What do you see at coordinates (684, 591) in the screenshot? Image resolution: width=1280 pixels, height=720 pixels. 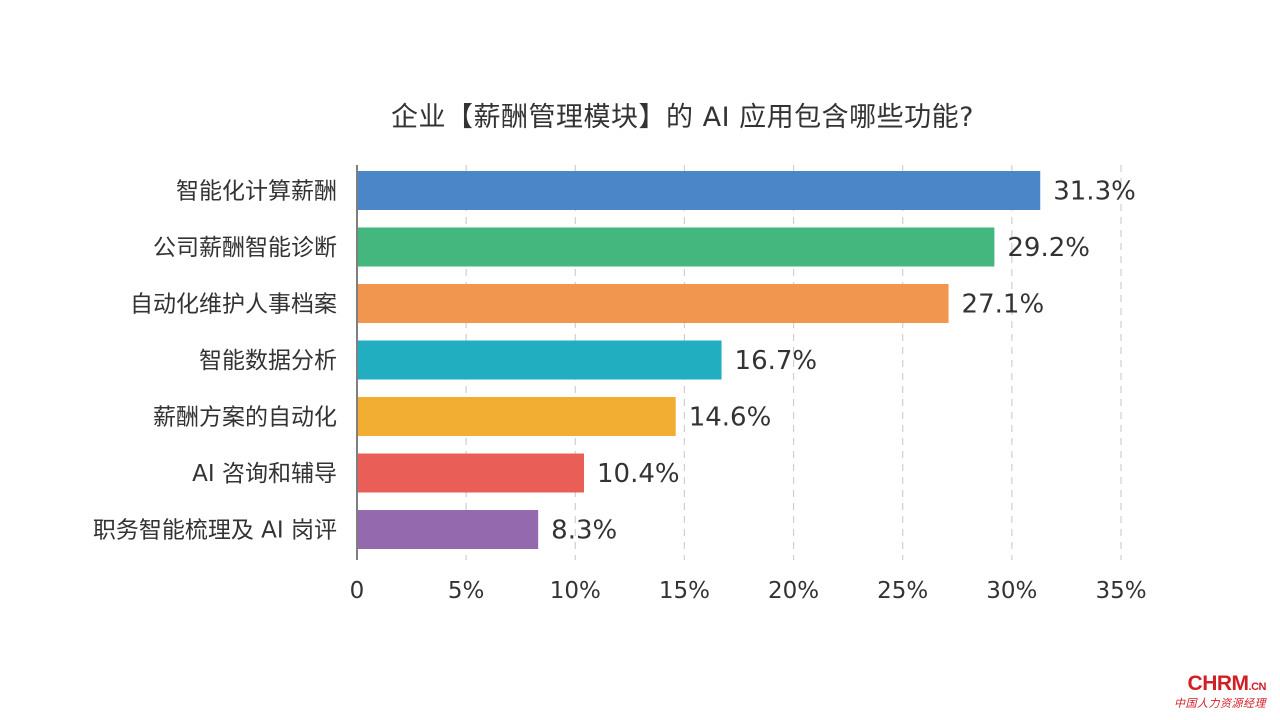 I see `x-tick-label: 15%` at bounding box center [684, 591].